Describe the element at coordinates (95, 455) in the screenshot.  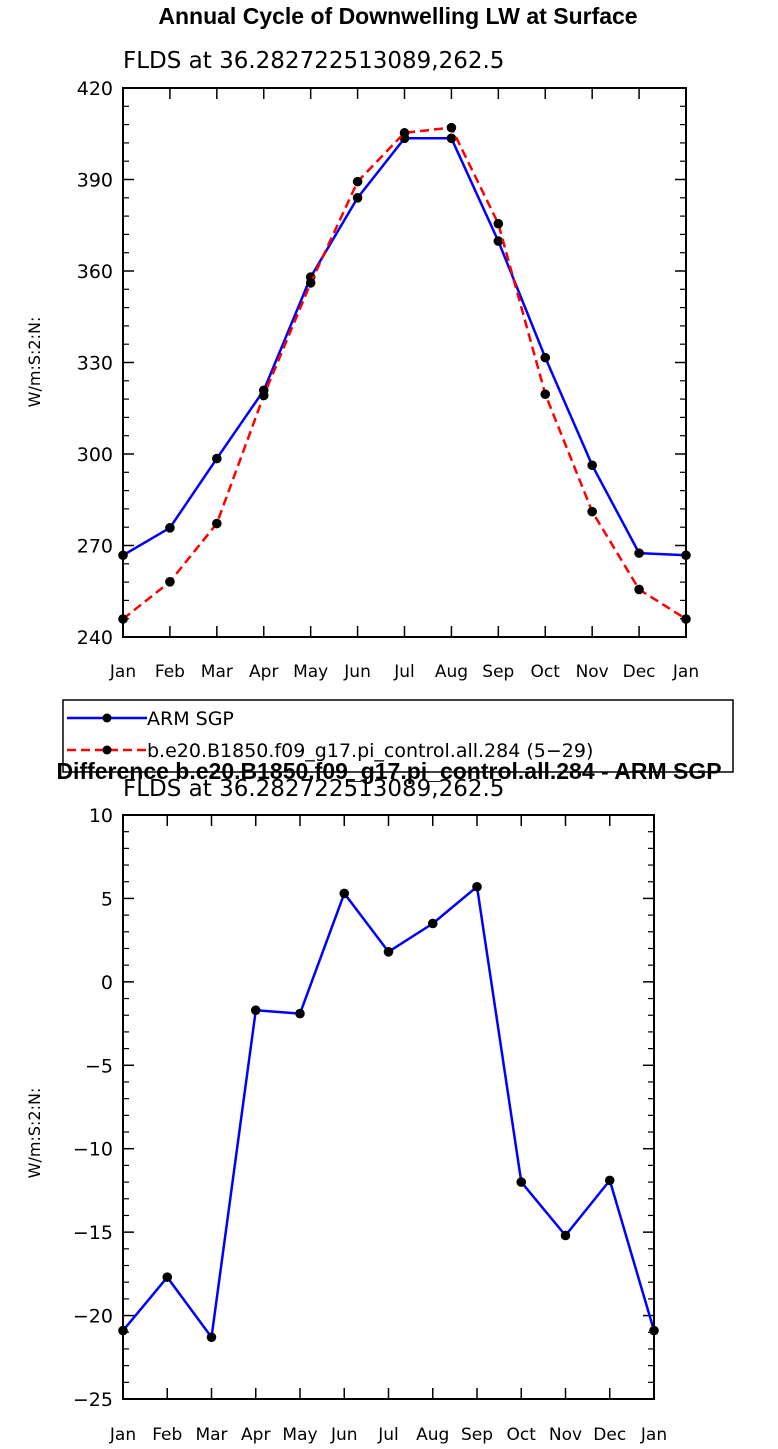
I see `y-tick-label: 300` at that location.